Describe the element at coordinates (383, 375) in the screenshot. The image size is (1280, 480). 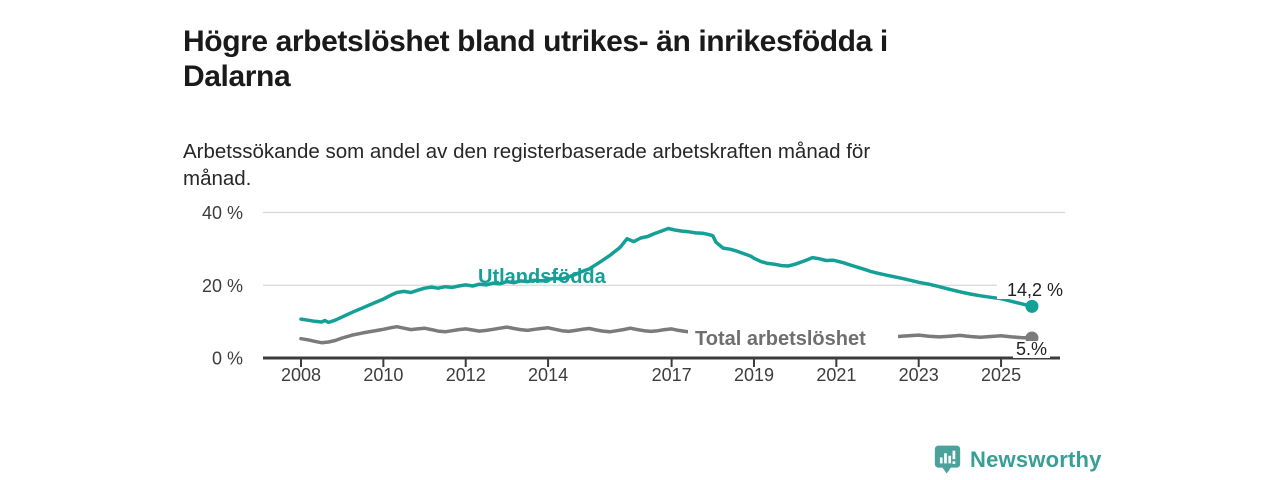
I see `x-axis-tick-label: 2010` at that location.